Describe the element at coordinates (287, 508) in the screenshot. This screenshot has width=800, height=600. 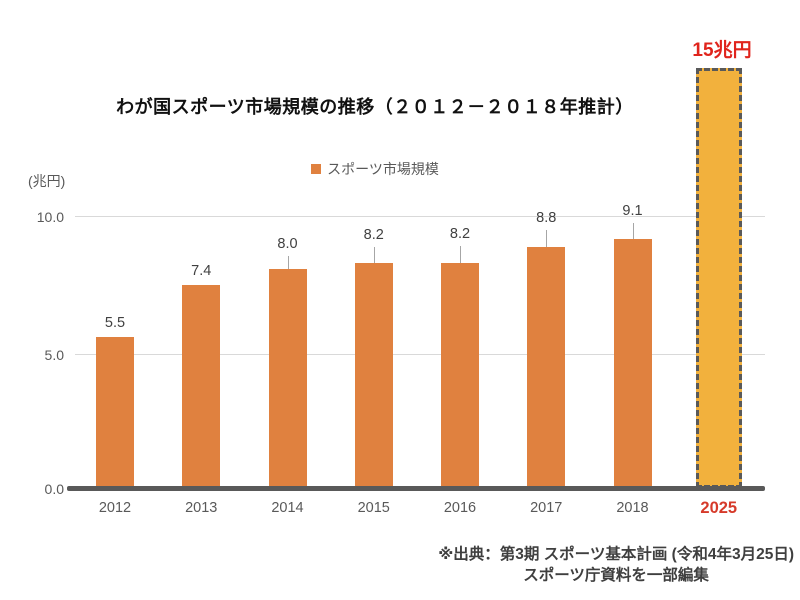
I see `x-tick-2014: 2014` at that location.